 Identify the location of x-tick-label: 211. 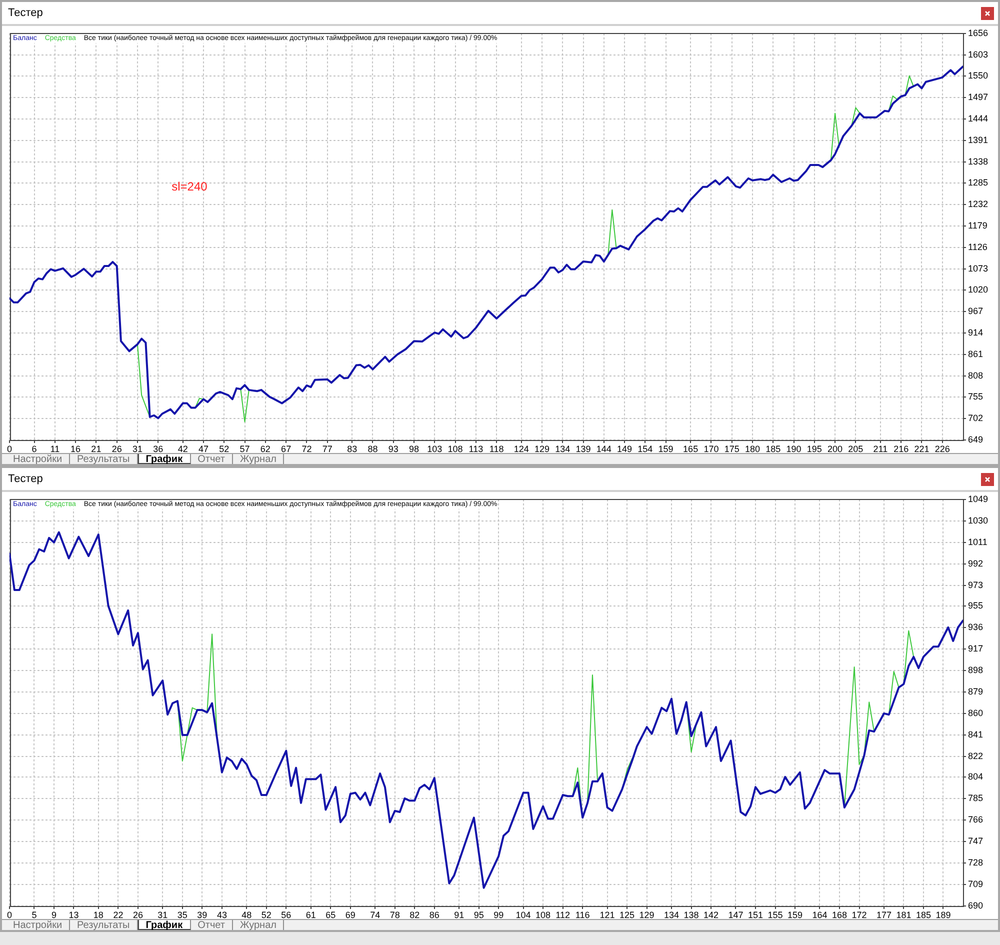
(880, 449).